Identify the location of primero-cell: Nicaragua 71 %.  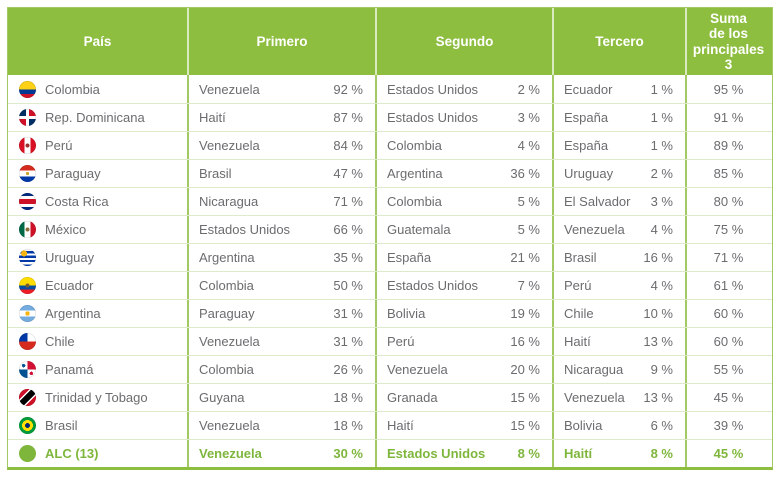
(281, 201).